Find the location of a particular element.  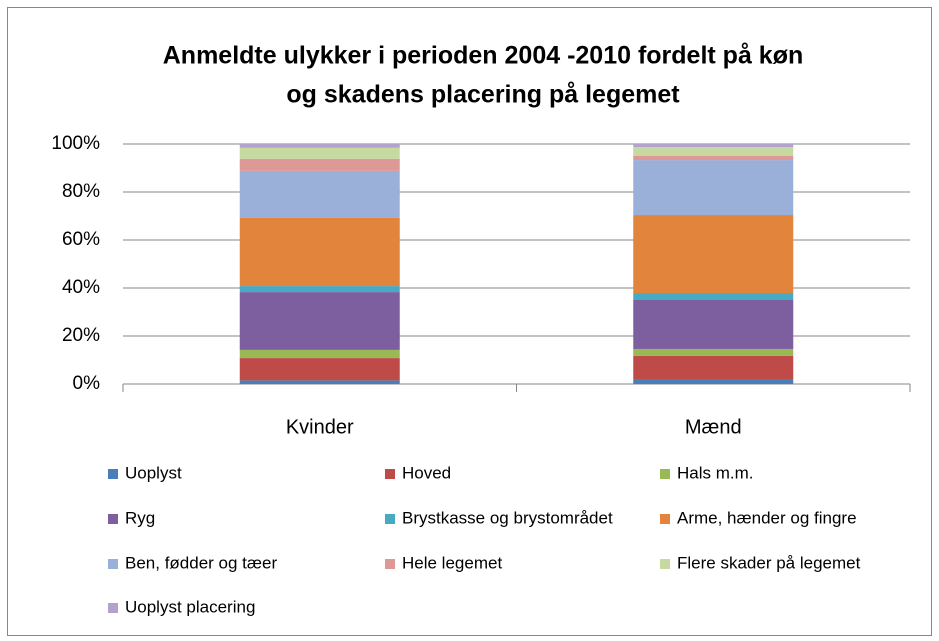

y-tick-label: 80% is located at coordinates (81, 191).